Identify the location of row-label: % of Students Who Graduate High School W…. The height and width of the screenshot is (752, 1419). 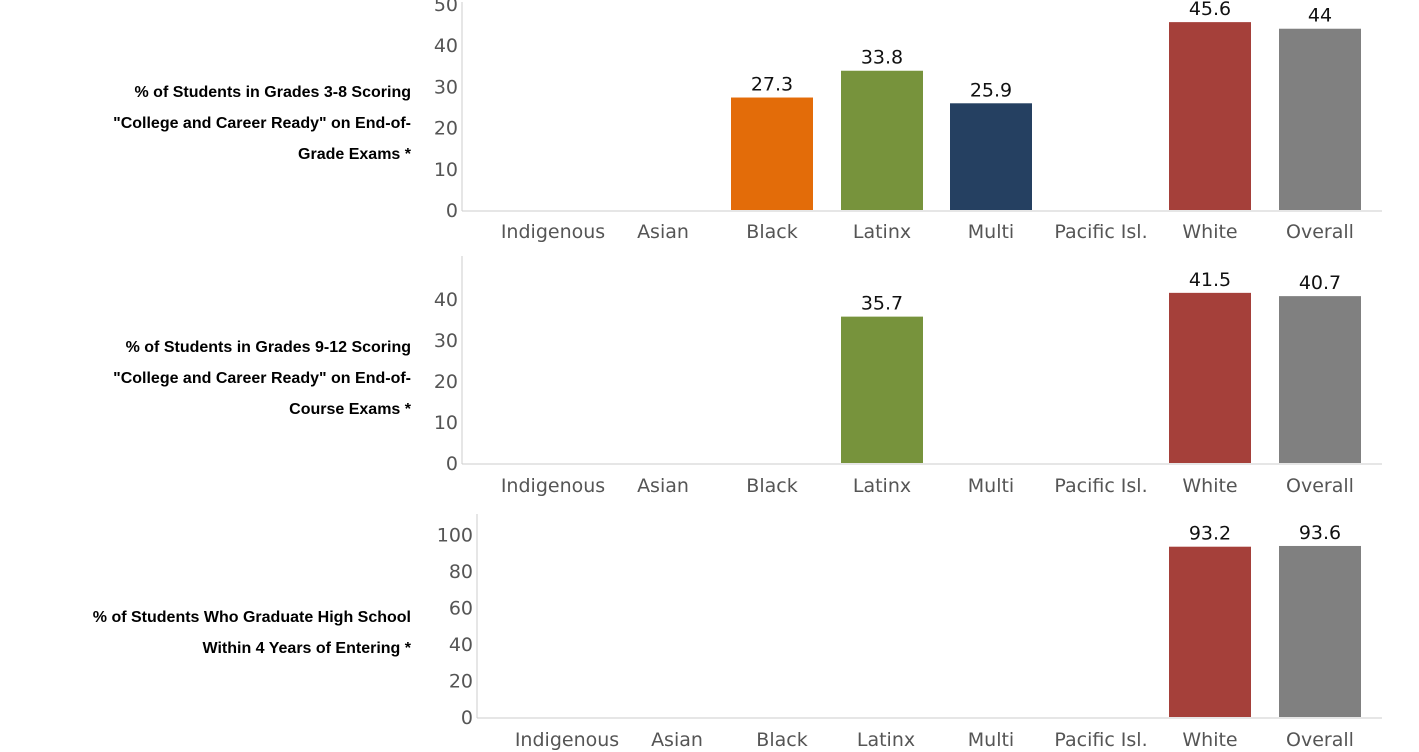
(252, 633).